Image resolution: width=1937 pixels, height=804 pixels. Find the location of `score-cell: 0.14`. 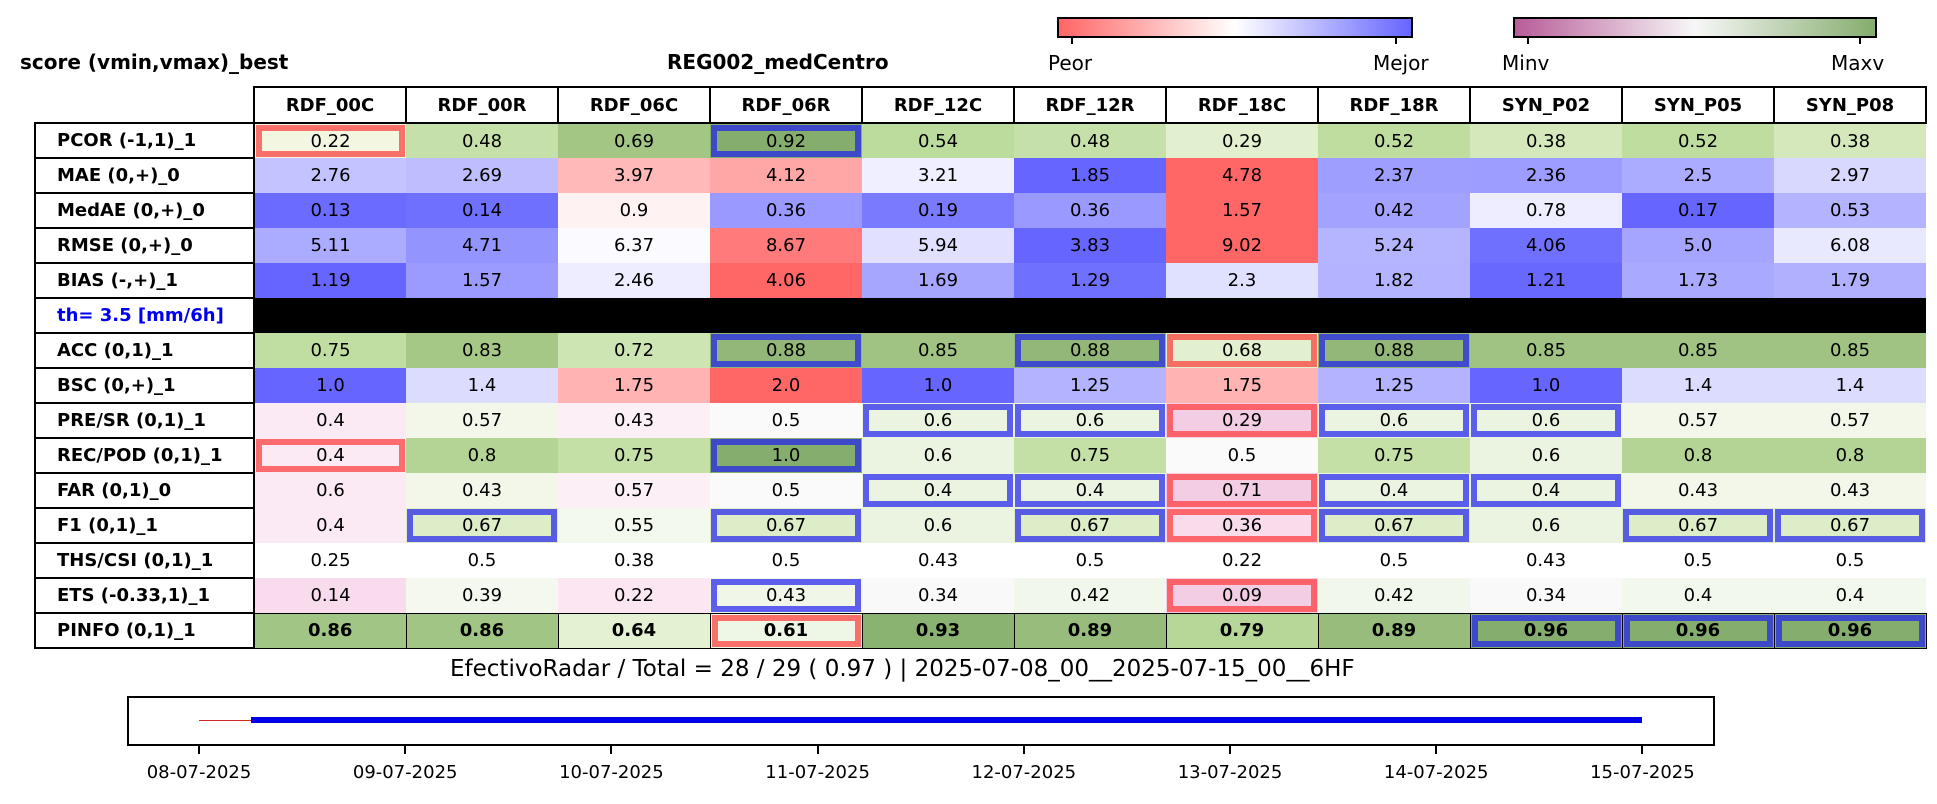

score-cell: 0.14 is located at coordinates (330, 595).